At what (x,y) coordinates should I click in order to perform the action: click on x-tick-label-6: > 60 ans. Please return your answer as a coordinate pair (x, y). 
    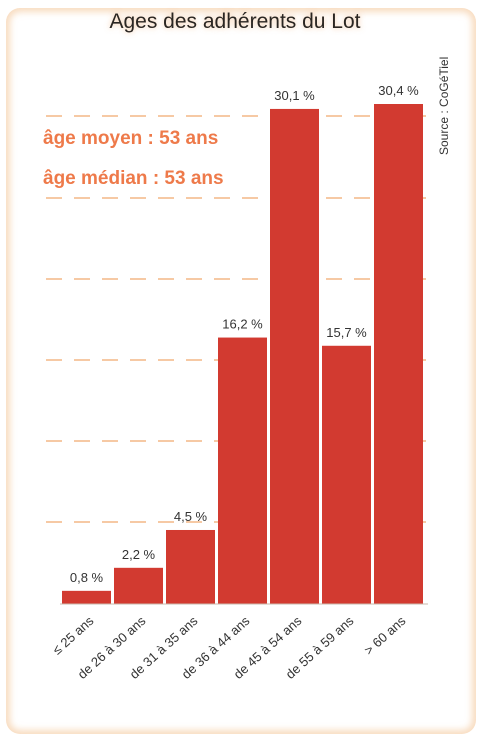
    Looking at the image, I should click on (385, 635).